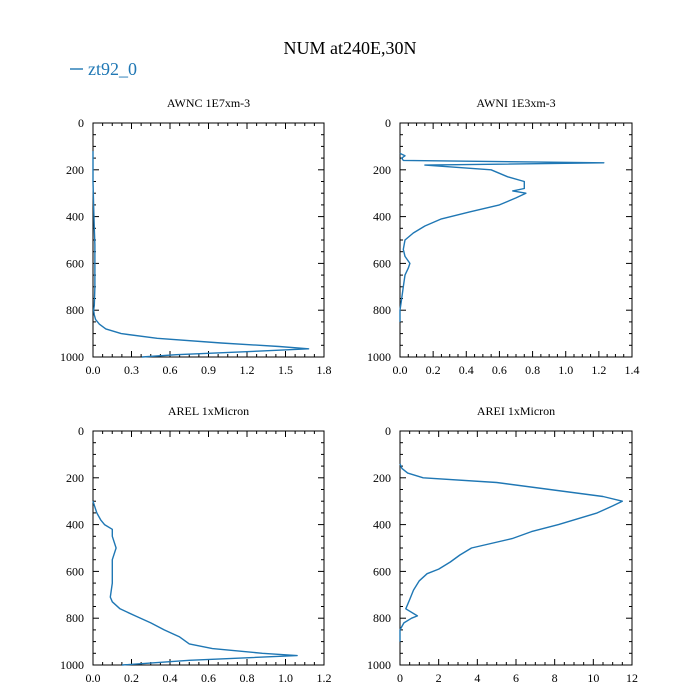  Describe the element at coordinates (131, 370) in the screenshot. I see `x-tick-label: 0.3` at that location.